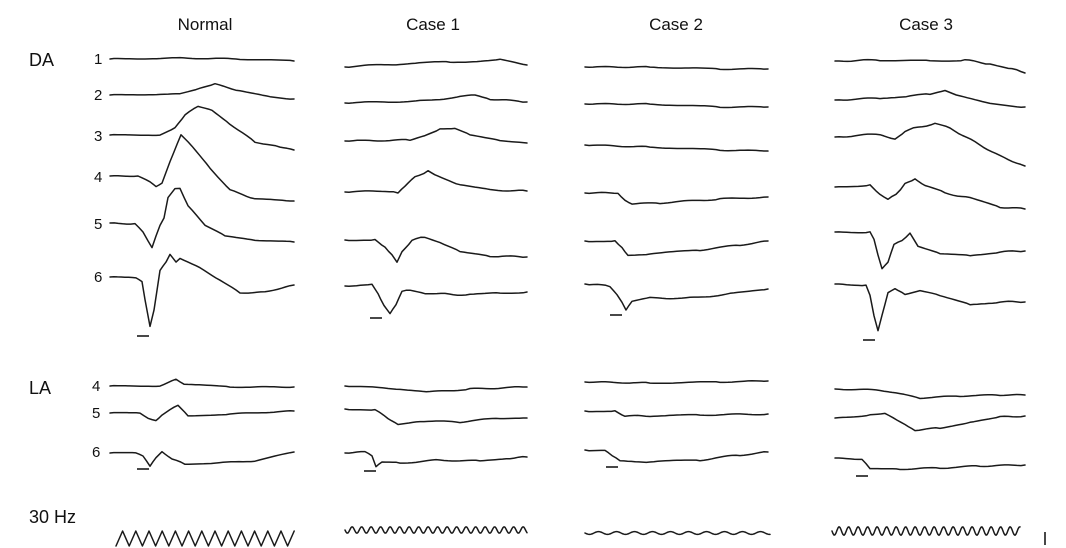 The image size is (1066, 548). What do you see at coordinates (96, 386) in the screenshot?
I see `la-row-label: 4` at bounding box center [96, 386].